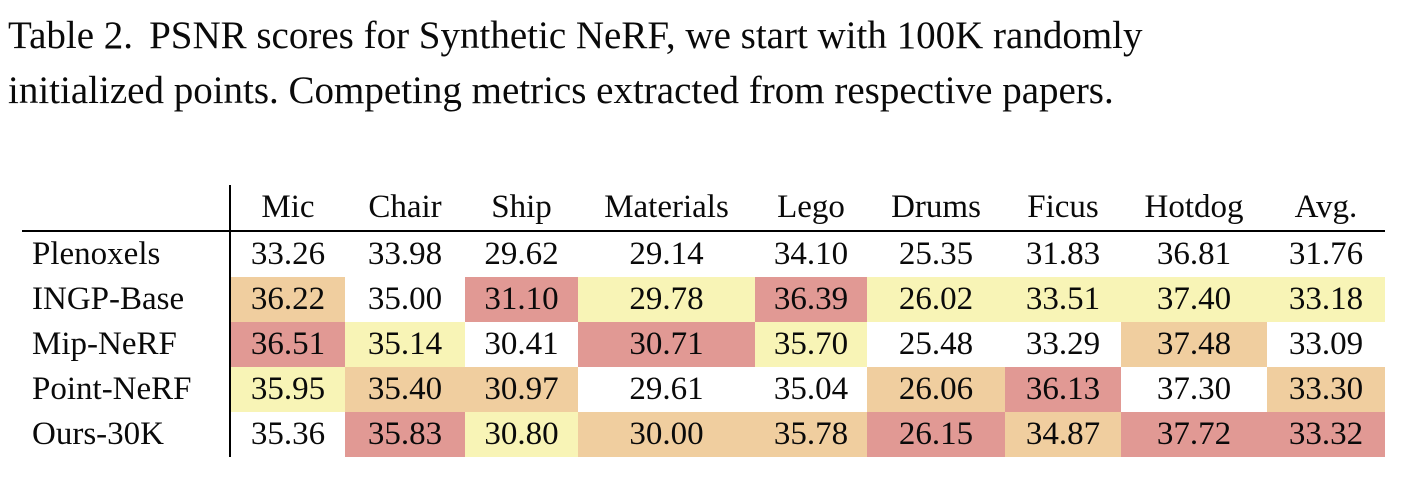  I want to click on cell-plenoxels-lego: 34.10, so click(811, 254).